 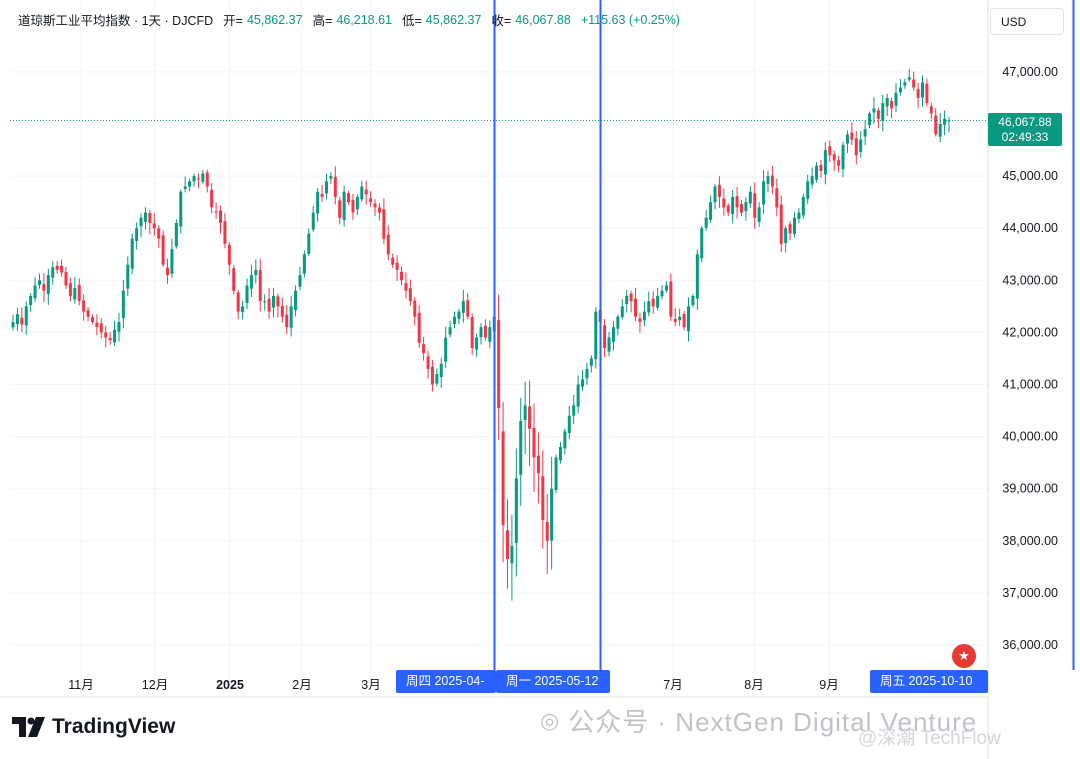 I want to click on x-tick-label: 9月, so click(x=828, y=685).